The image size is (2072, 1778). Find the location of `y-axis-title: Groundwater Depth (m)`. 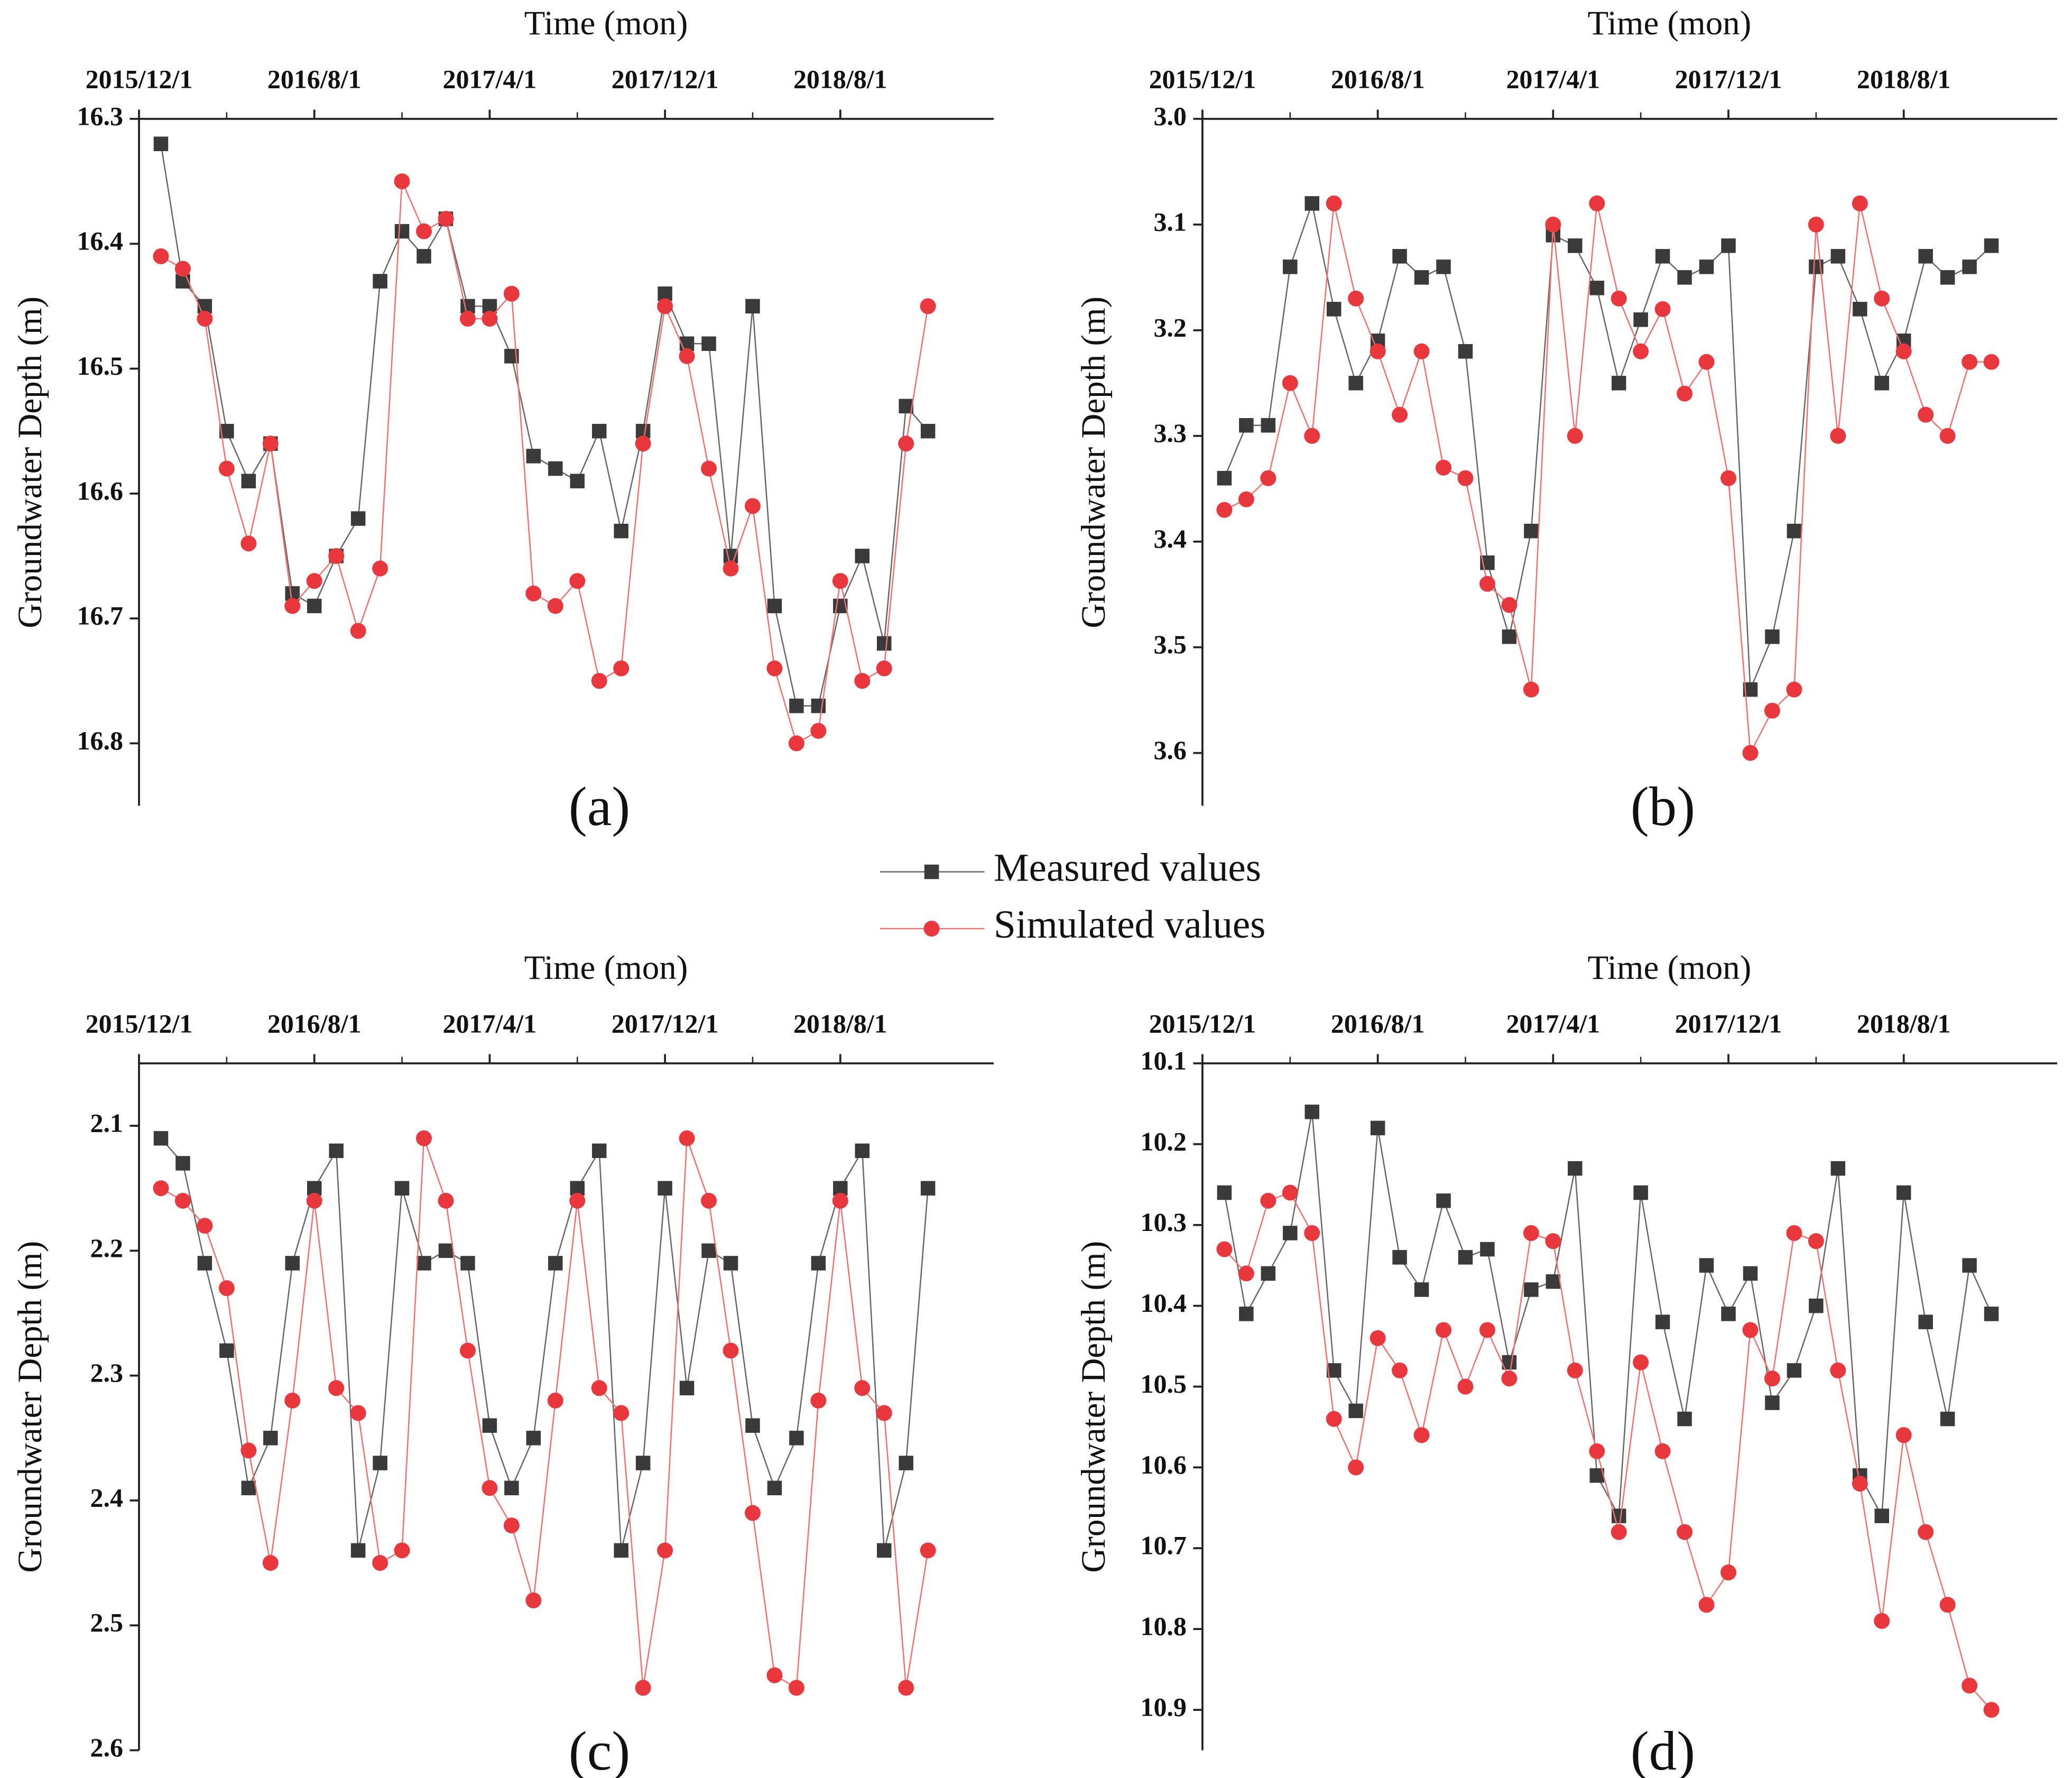

y-axis-title: Groundwater Depth (m) is located at coordinates (1094, 1407).